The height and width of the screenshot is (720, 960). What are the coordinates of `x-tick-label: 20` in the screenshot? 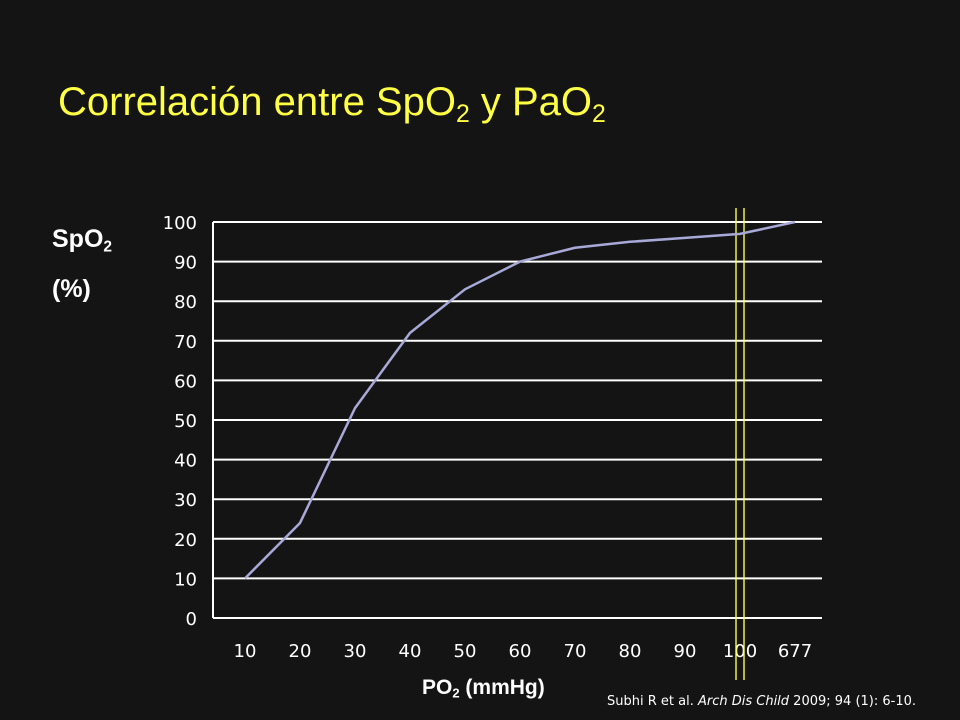 It's located at (300, 651).